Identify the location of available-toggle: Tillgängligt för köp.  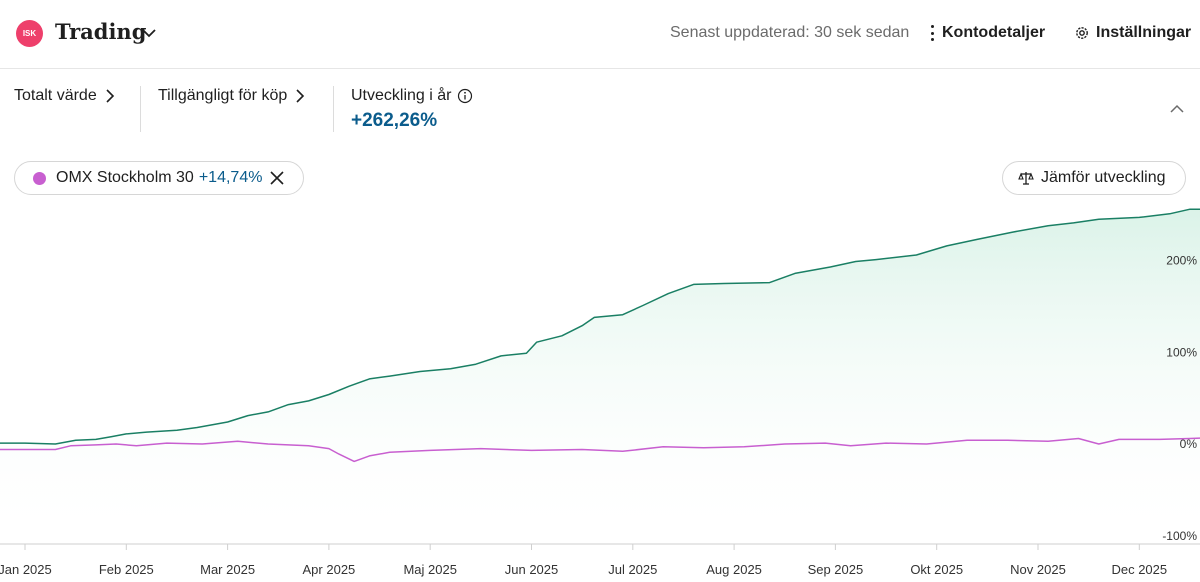
(232, 96).